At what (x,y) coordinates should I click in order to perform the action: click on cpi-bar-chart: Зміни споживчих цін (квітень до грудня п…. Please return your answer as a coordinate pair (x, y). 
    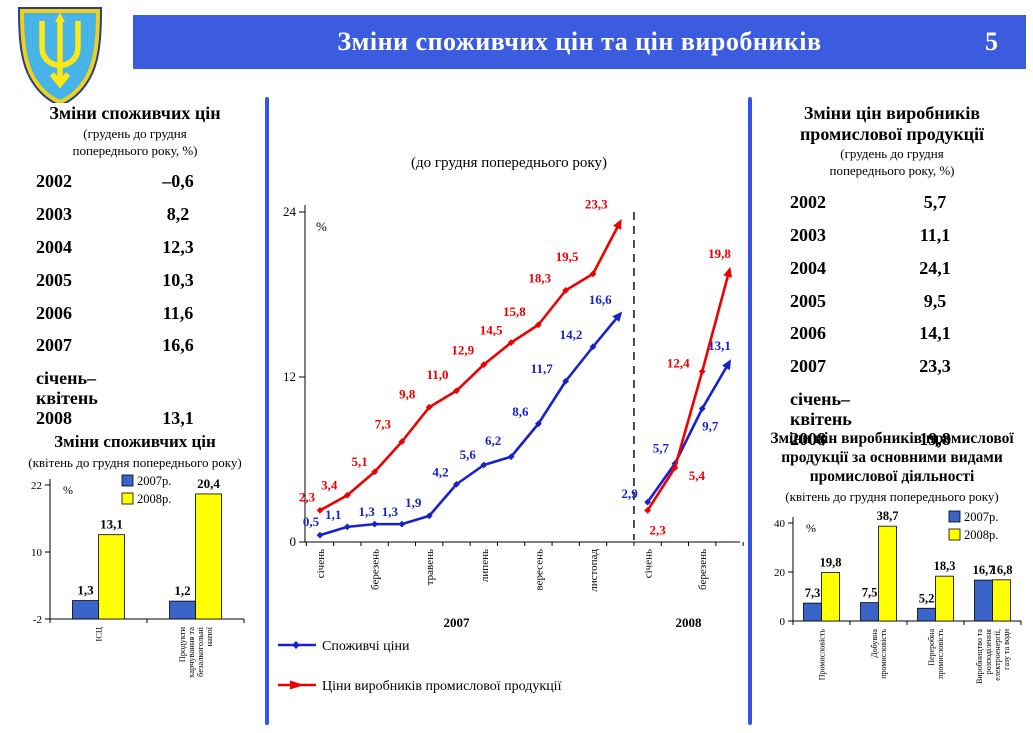
    Looking at the image, I should click on (135, 570).